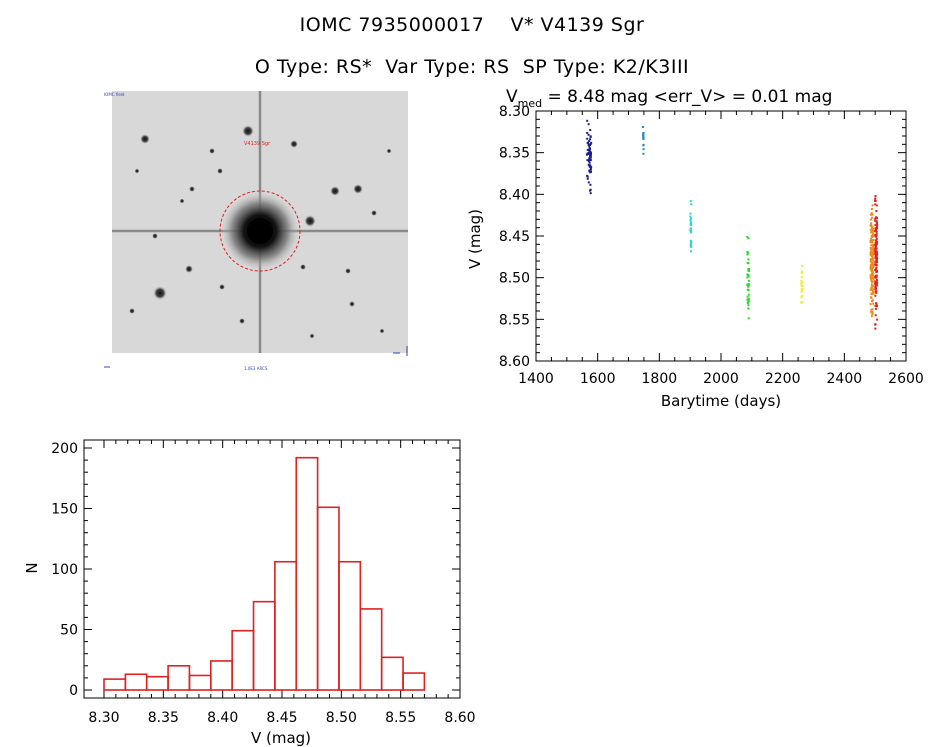 The height and width of the screenshot is (747, 944). I want to click on field-stars, so click(260, 232).